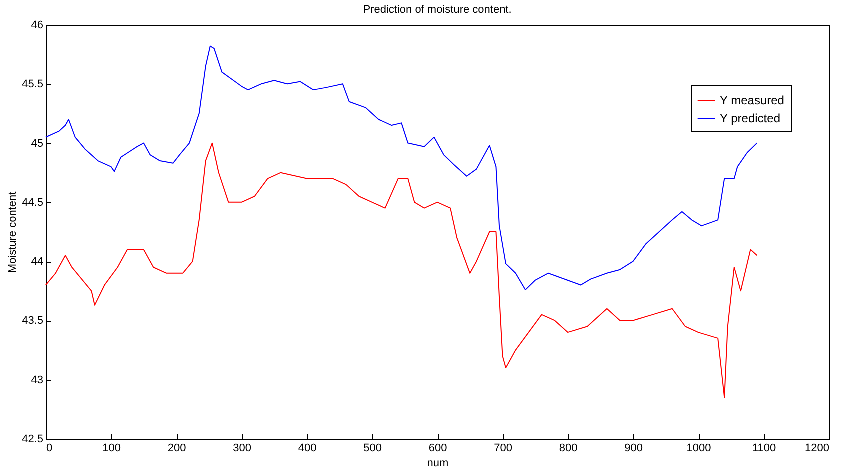  What do you see at coordinates (307, 448) in the screenshot?
I see `x-tick-label: 400` at bounding box center [307, 448].